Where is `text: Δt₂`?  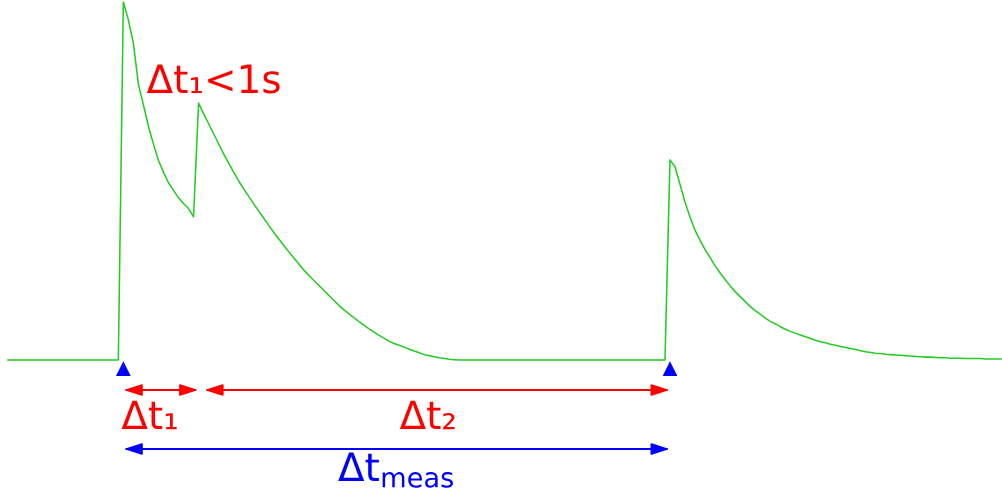 text: Δt₂ is located at coordinates (427, 415).